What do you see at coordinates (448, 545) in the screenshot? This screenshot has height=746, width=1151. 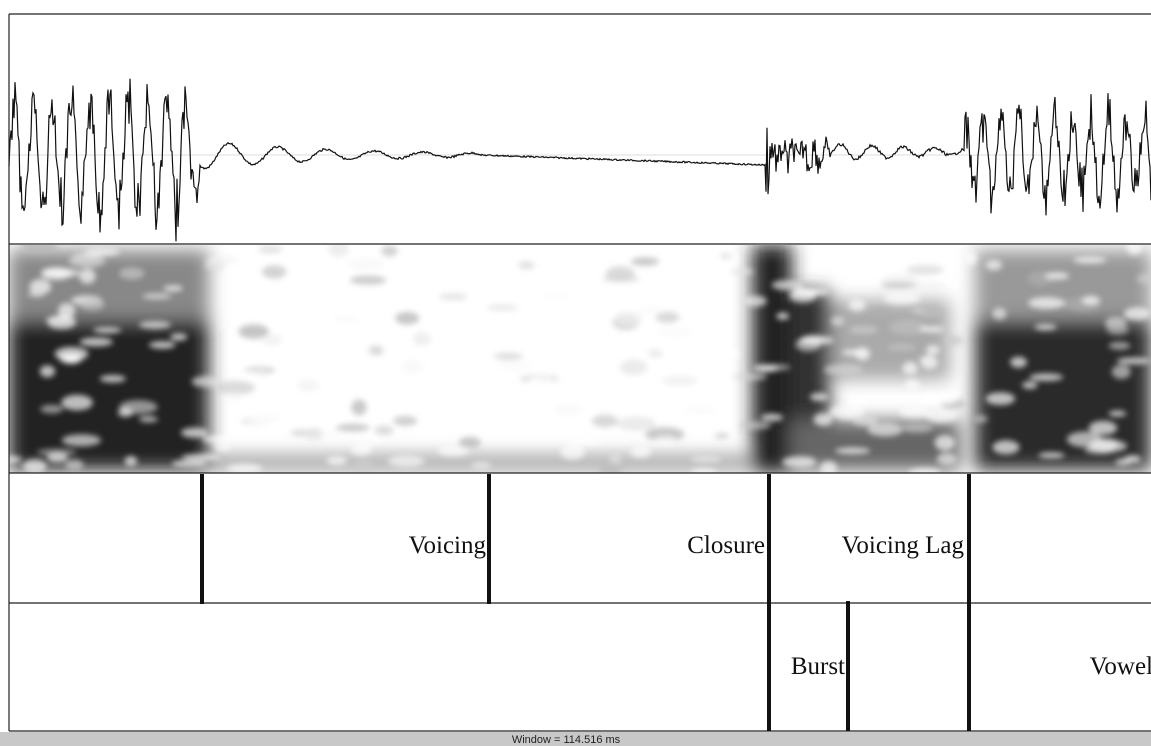 I see `interval-label: Voicing` at bounding box center [448, 545].